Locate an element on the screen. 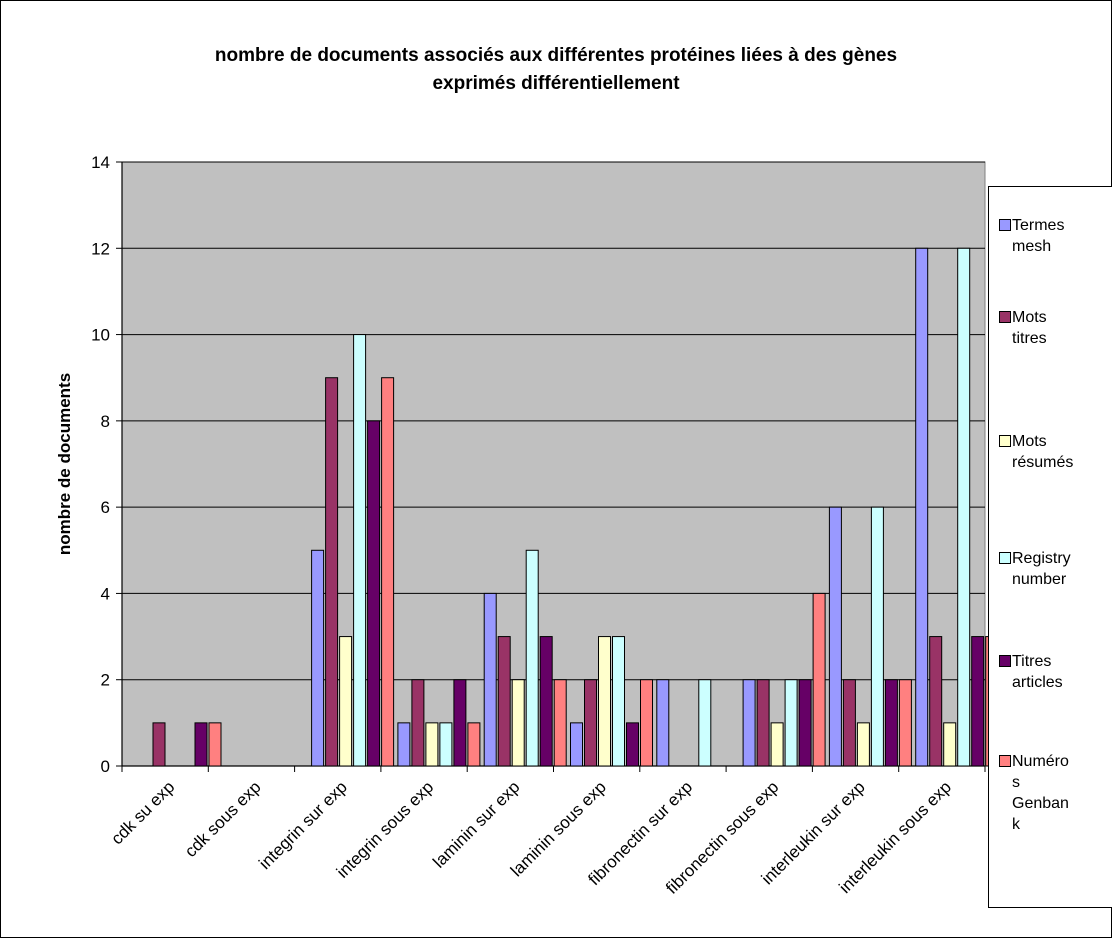 The height and width of the screenshot is (938, 1112). y-tick-label: 14 is located at coordinates (100, 162).